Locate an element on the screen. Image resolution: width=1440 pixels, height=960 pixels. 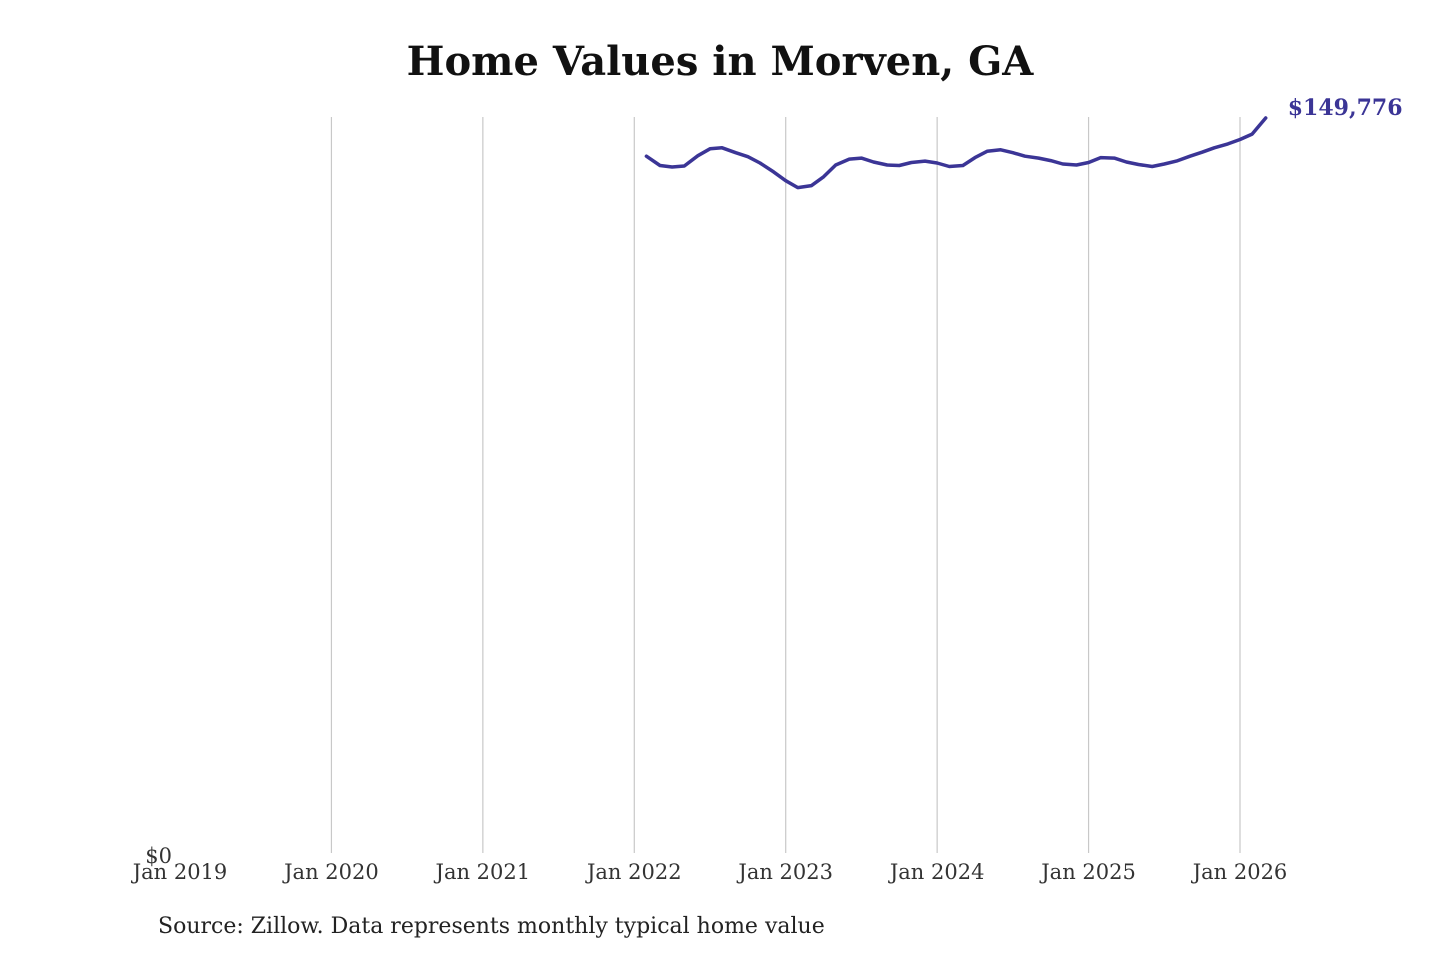
x-tick-label: Jan 2021 is located at coordinates (482, 872).